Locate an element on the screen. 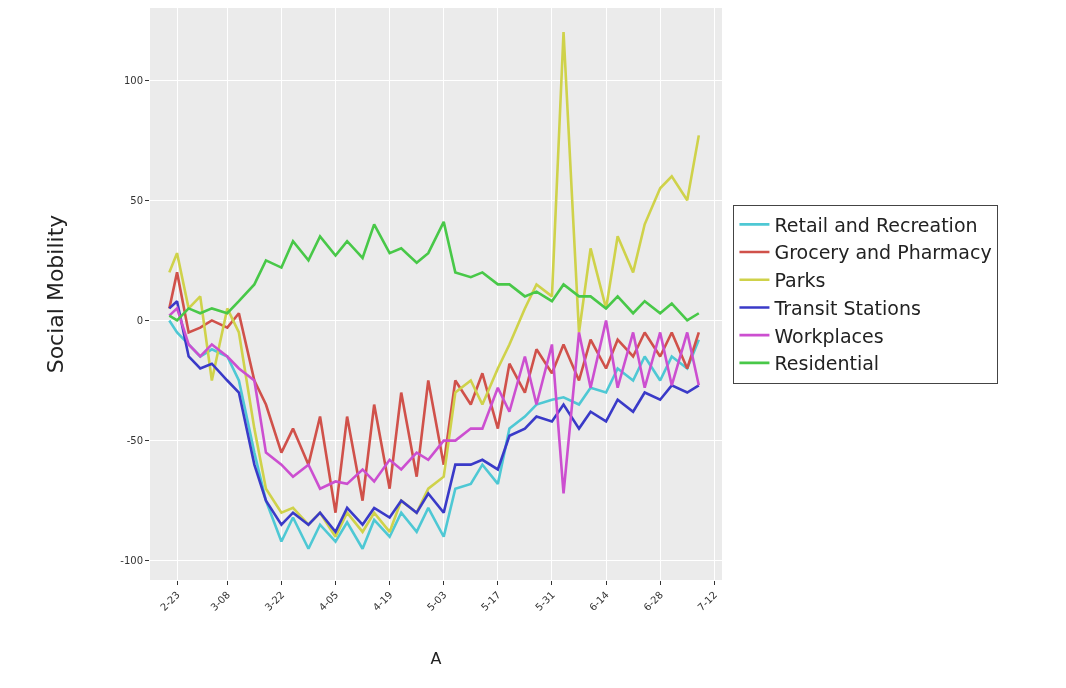 The width and height of the screenshot is (1066, 688). legend-label: Transit Stations is located at coordinates (847, 307).